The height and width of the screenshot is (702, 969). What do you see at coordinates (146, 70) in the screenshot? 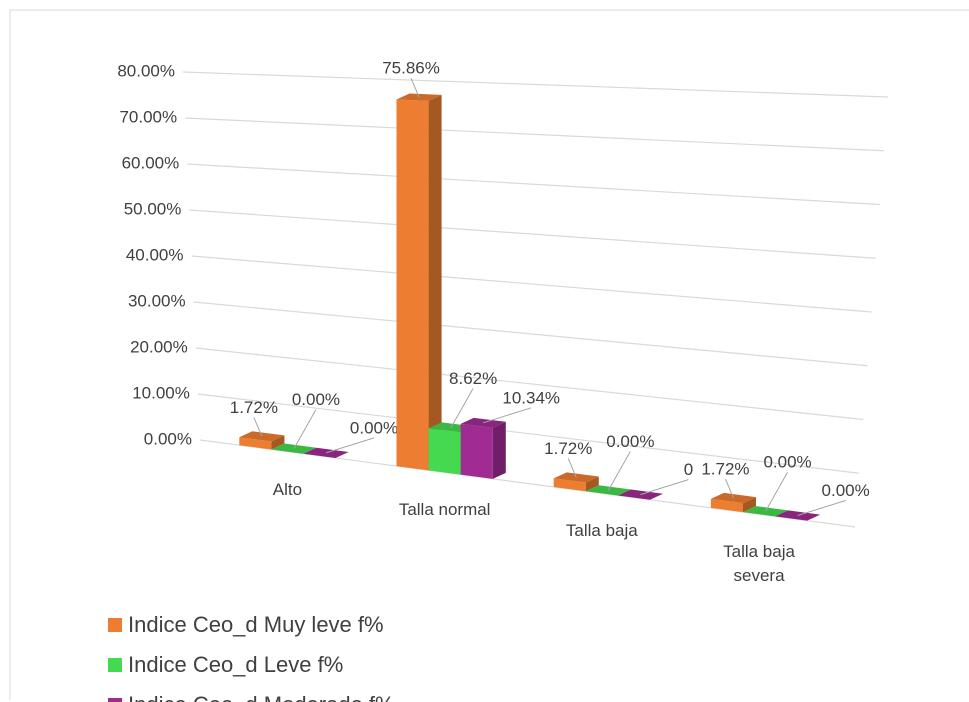
I see `y-tick-label: 80.00%` at bounding box center [146, 70].